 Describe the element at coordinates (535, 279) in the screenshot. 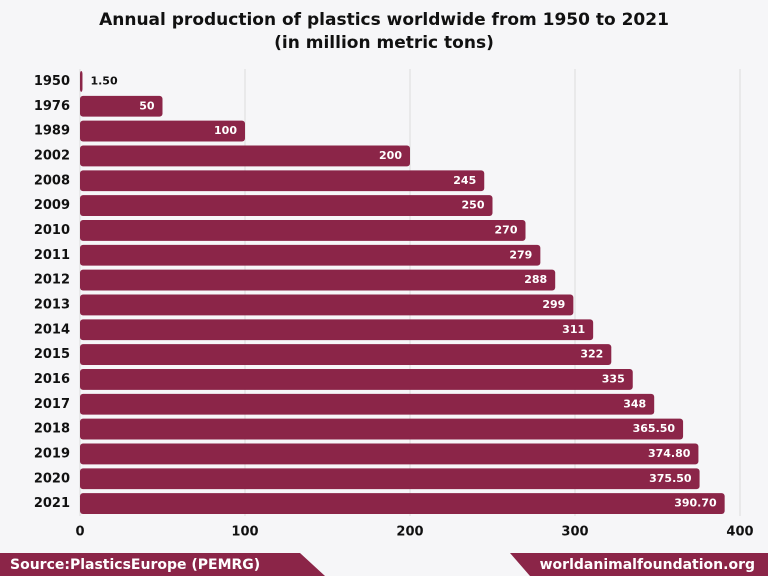

I see `value-label: 288` at that location.